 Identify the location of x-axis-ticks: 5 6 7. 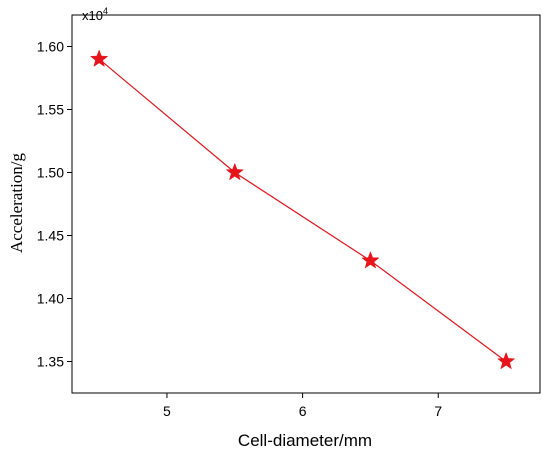
(302, 406).